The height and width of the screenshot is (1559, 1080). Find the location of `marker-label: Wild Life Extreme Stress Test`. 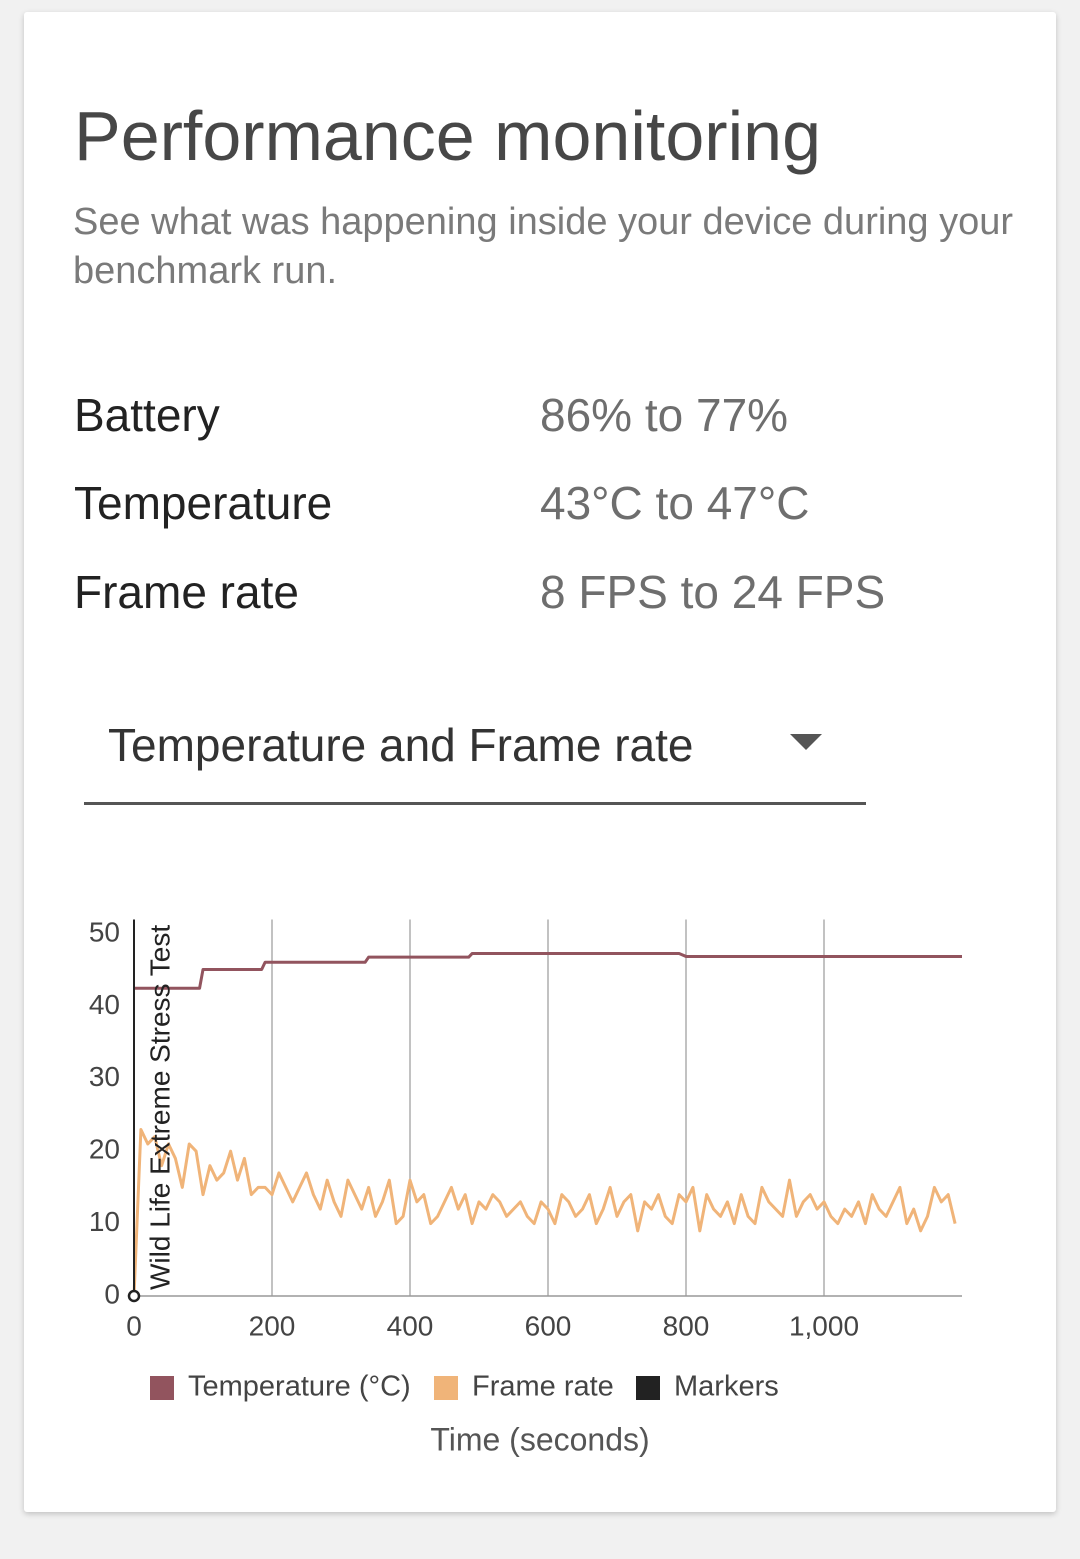

marker-label: Wild Life Extreme Stress Test is located at coordinates (159, 1107).